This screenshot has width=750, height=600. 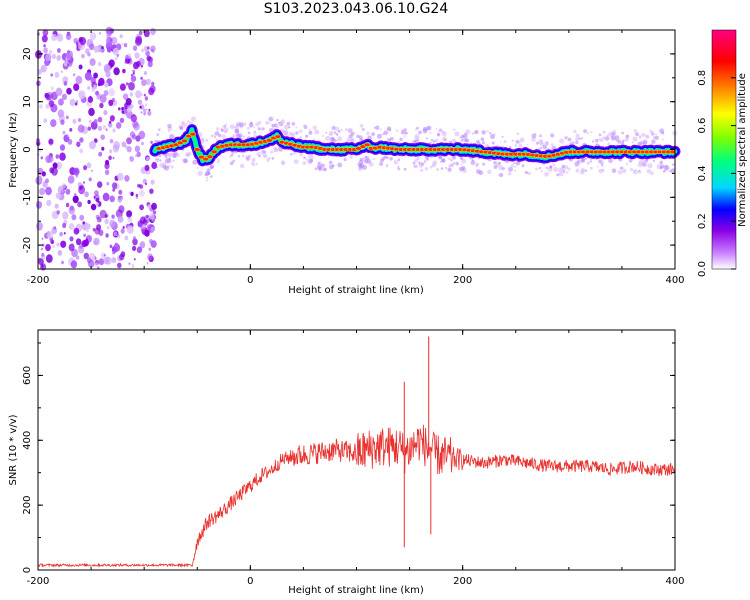 I want to click on y-tick-label: 400, so click(x=27, y=440).